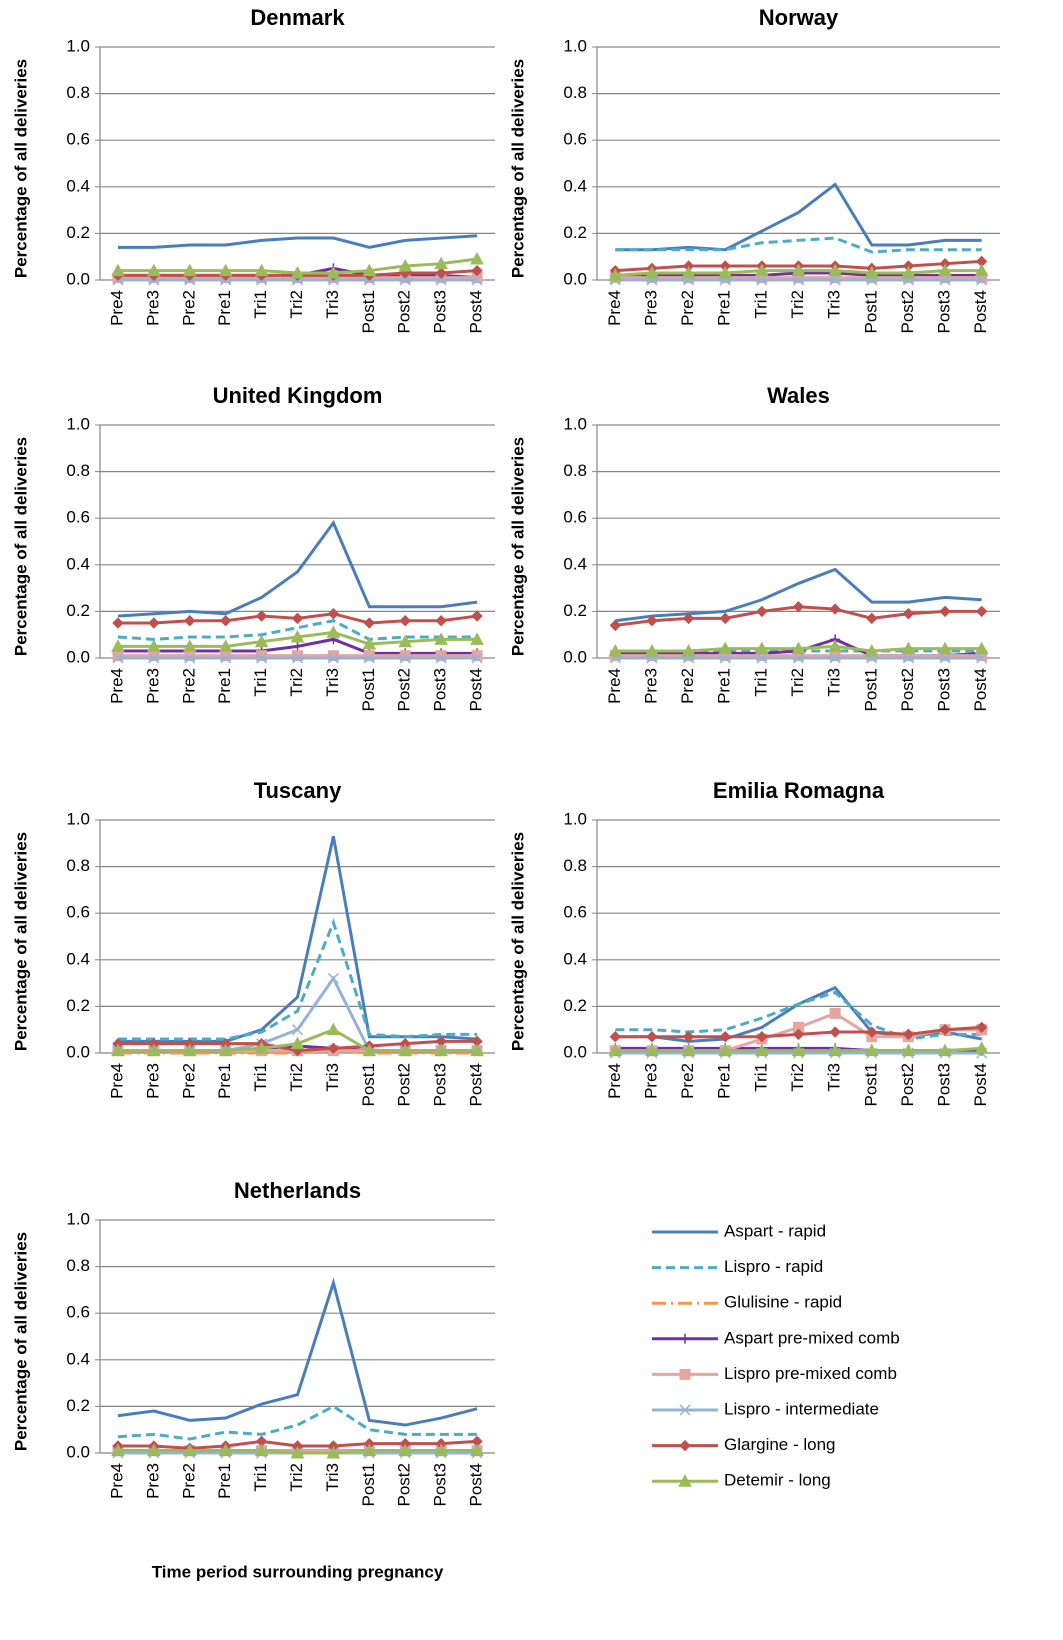  What do you see at coordinates (783, 1302) in the screenshot?
I see `legend-label: Glulisine - rapid` at bounding box center [783, 1302].